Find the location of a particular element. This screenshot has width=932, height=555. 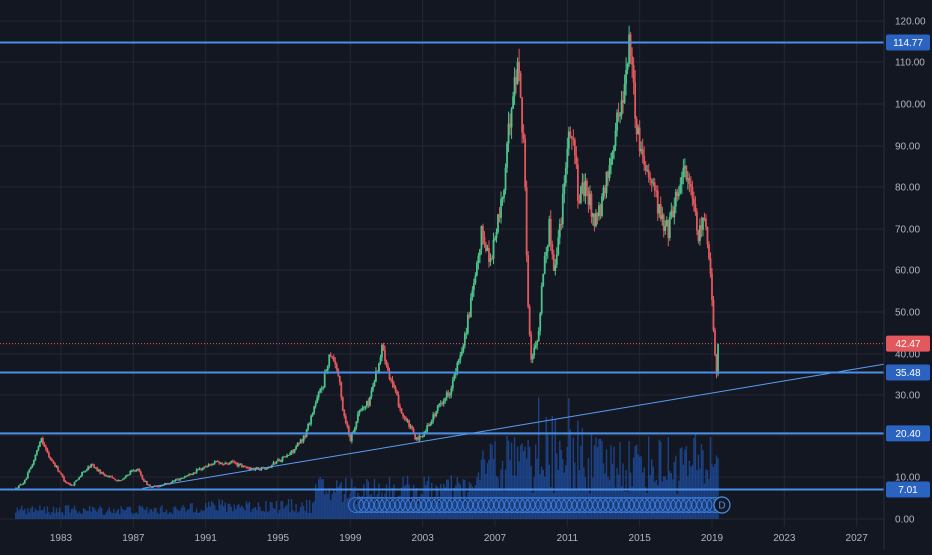

level-badge-bg is located at coordinates (908, 42).